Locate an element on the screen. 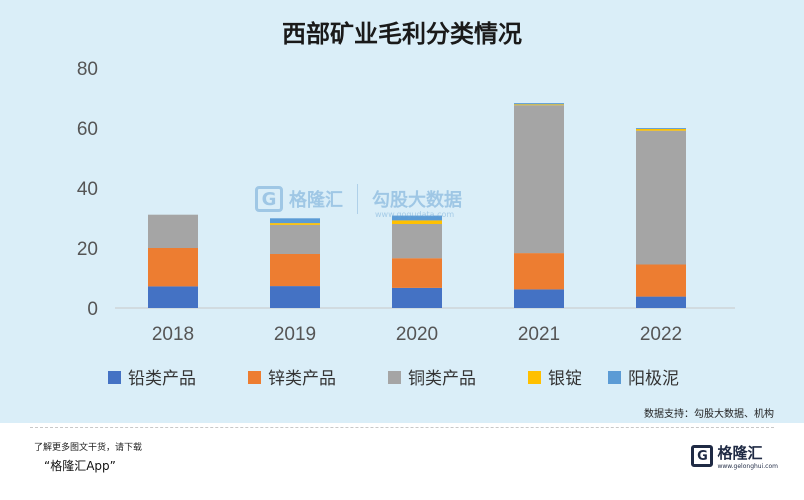  watermark-name: 格隆汇 is located at coordinates (316, 200).